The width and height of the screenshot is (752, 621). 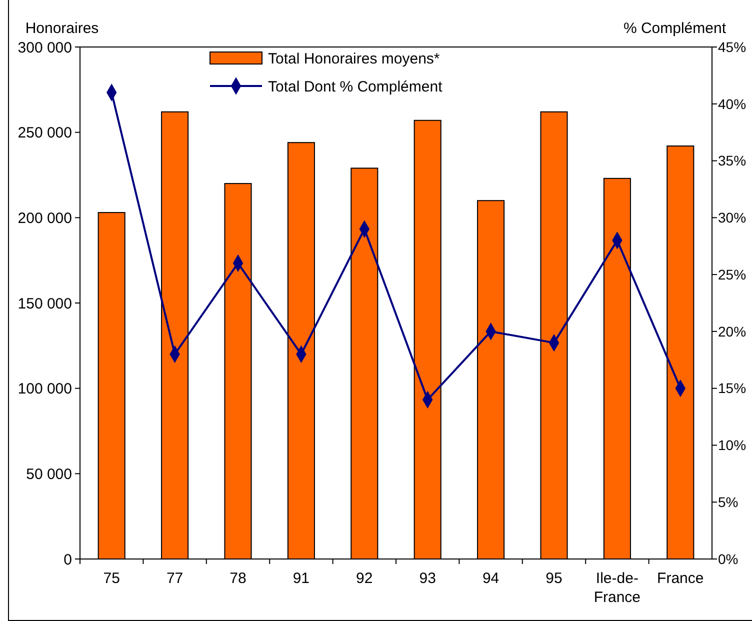 I want to click on y-axis-title: Honoraires, so click(x=62, y=28).